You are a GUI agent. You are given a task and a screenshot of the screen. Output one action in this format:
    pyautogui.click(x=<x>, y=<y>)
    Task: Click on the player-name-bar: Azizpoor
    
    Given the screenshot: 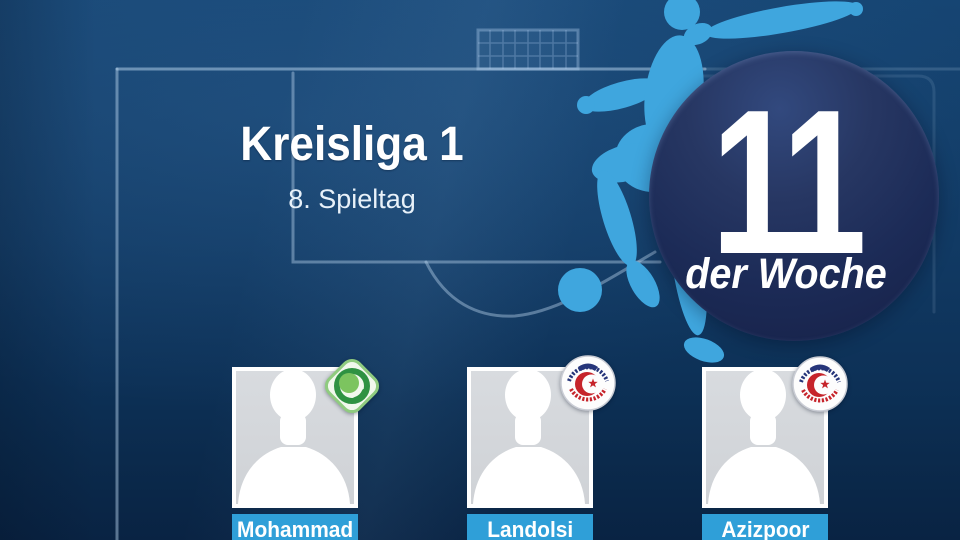 What is the action you would take?
    pyautogui.click(x=765, y=527)
    